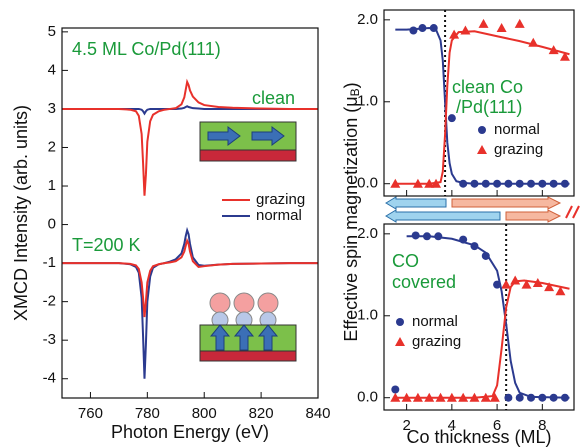  I want to click on y-tick-label: -1, so click(49, 262).